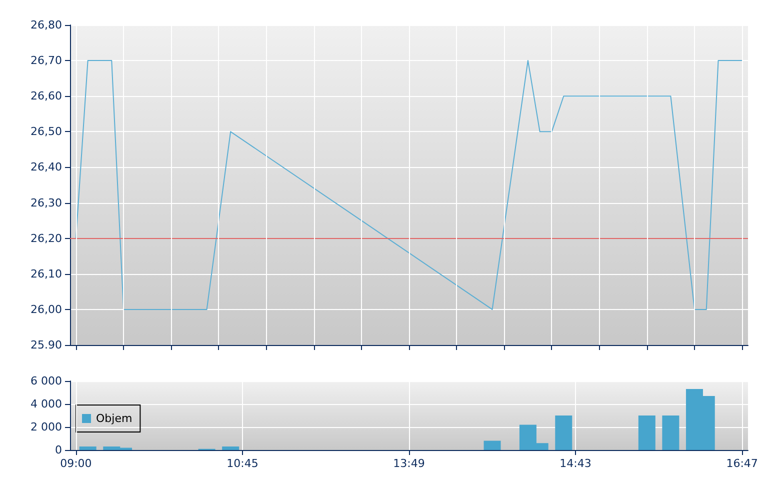 This screenshot has height=490, width=780. Describe the element at coordinates (46, 25) in the screenshot. I see `y-tick-label: 26,80` at that location.